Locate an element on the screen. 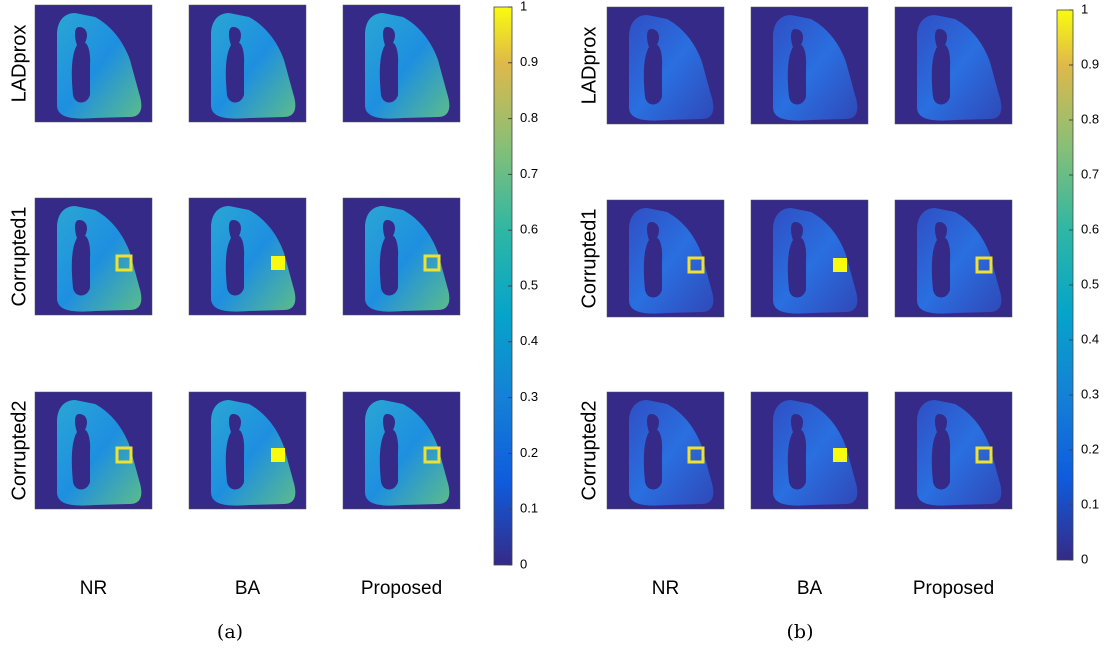 Image resolution: width=1112 pixels, height=651 pixels. caption: (b) is located at coordinates (800, 632).